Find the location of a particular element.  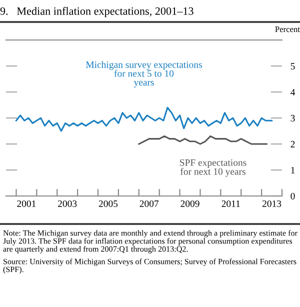

x-tick-label: 2001 is located at coordinates (26, 204).